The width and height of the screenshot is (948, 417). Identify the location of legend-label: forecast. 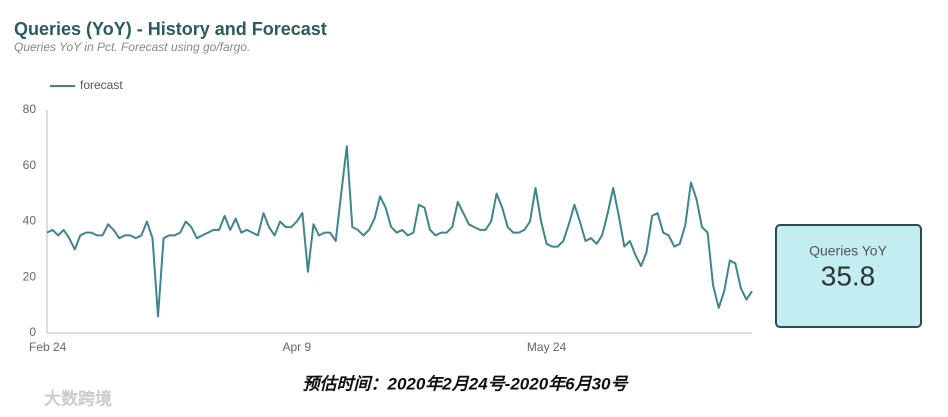
(101, 85).